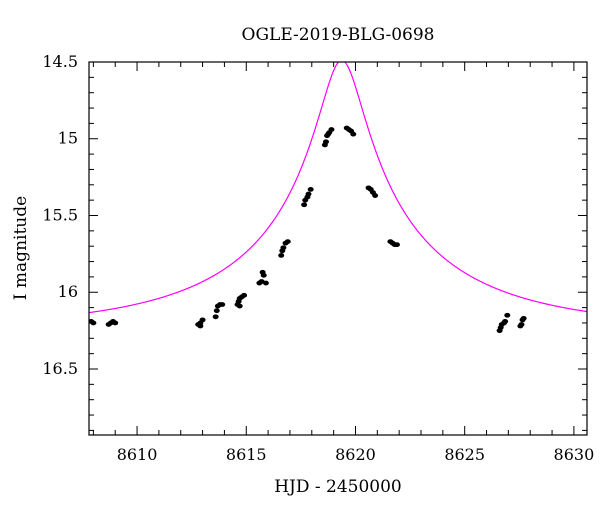 The image size is (600, 512). What do you see at coordinates (355, 454) in the screenshot?
I see `x-tick-label: 8620` at bounding box center [355, 454].